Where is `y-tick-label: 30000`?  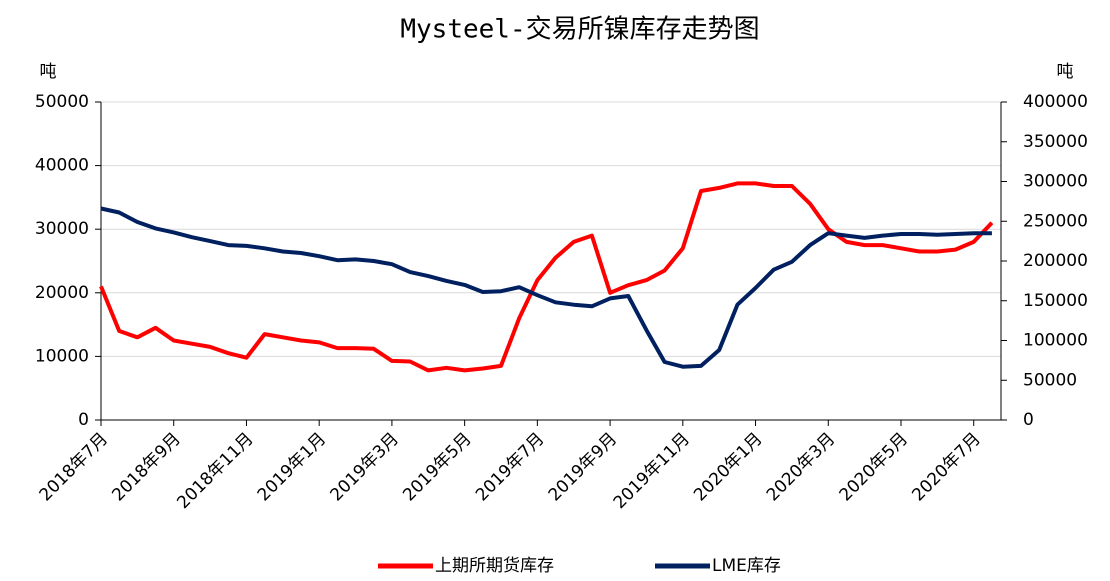
y-tick-label: 30000 is located at coordinates (62, 229).